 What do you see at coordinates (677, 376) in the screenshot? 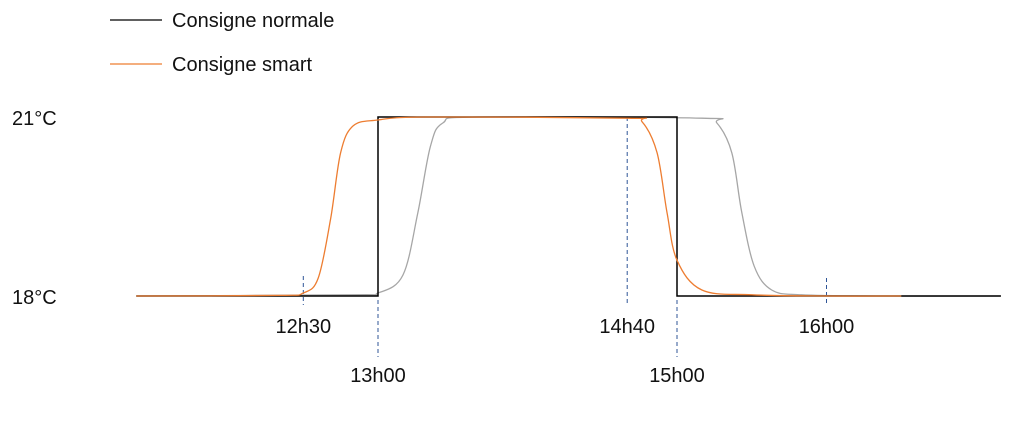
I see `x-tick-label-15h00: 15h00` at bounding box center [677, 376].